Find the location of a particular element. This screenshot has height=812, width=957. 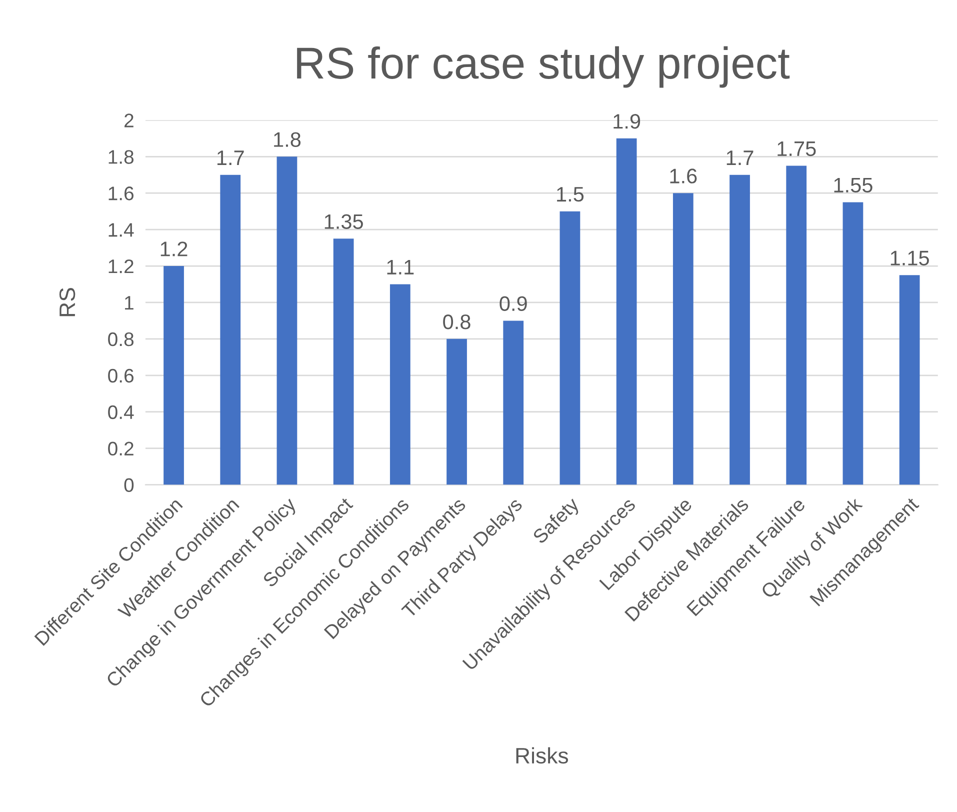

x-axis-title: Risks is located at coordinates (542, 755).